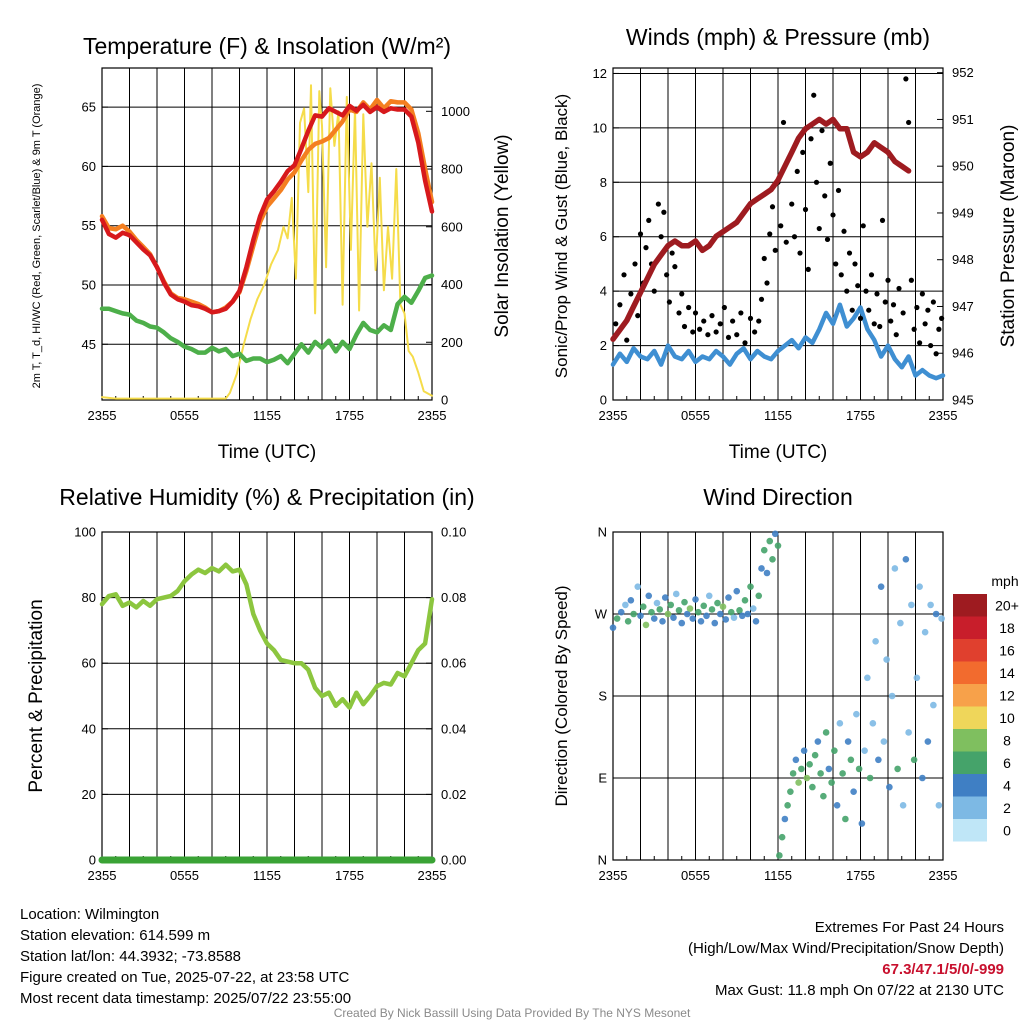 This screenshot has height=1024, width=1024. Describe the element at coordinates (444, 400) in the screenshot. I see `temp-y2-tick-label: 0` at that location.